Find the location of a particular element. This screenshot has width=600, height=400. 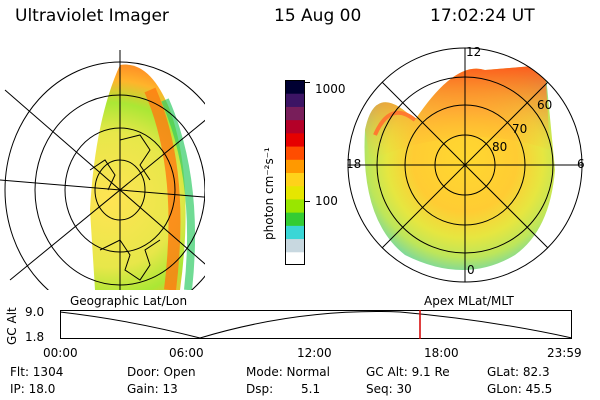

mlt-label-bottom: 0 is located at coordinates (471, 270).